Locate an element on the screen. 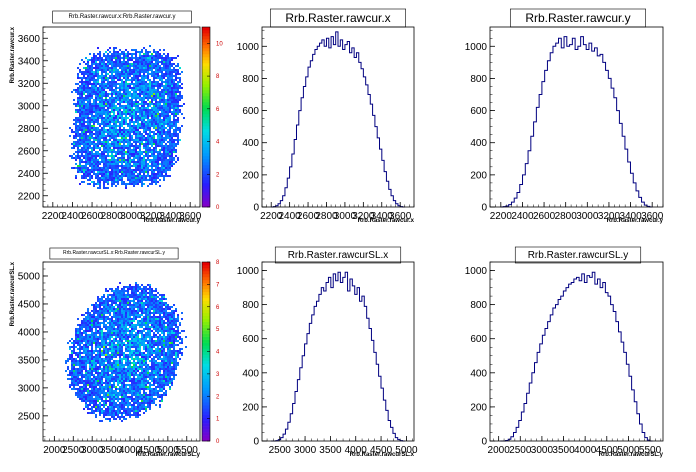 The image size is (696, 472). panel-title: Rrb.Raster.rawcur.x:Rrb.Raster.rawcur.y is located at coordinates (121, 17).